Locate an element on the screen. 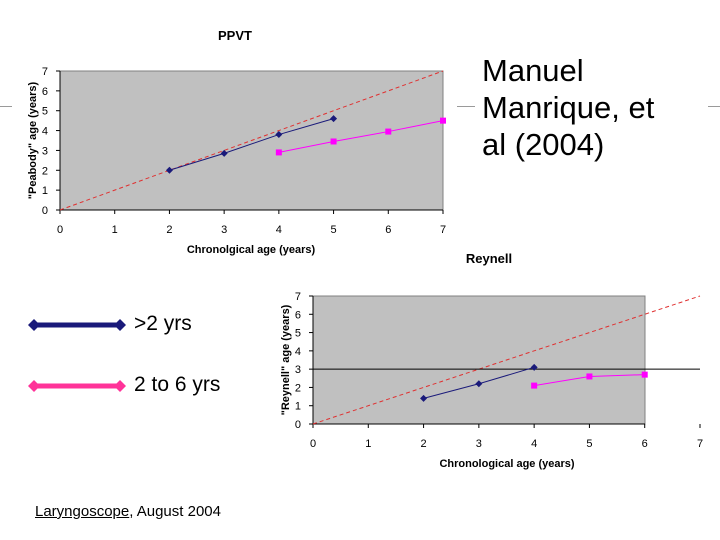 This screenshot has width=720, height=540. chart1-y-tick-label: 3 is located at coordinates (45, 151).